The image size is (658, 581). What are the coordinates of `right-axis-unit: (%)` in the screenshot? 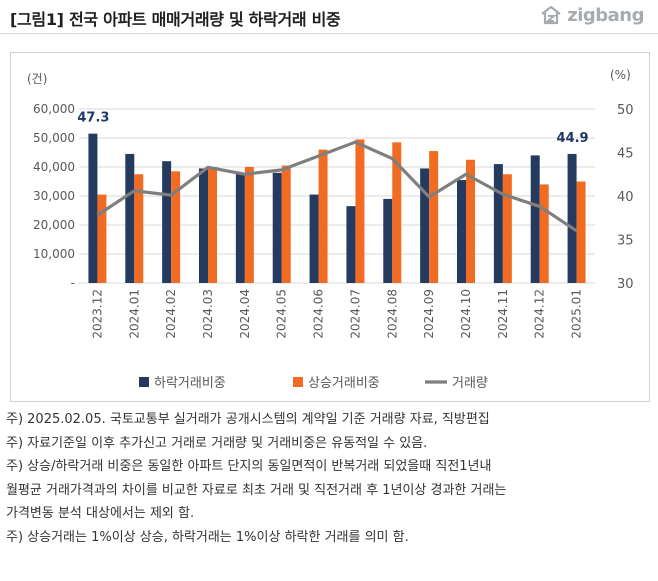 It's located at (620, 75).